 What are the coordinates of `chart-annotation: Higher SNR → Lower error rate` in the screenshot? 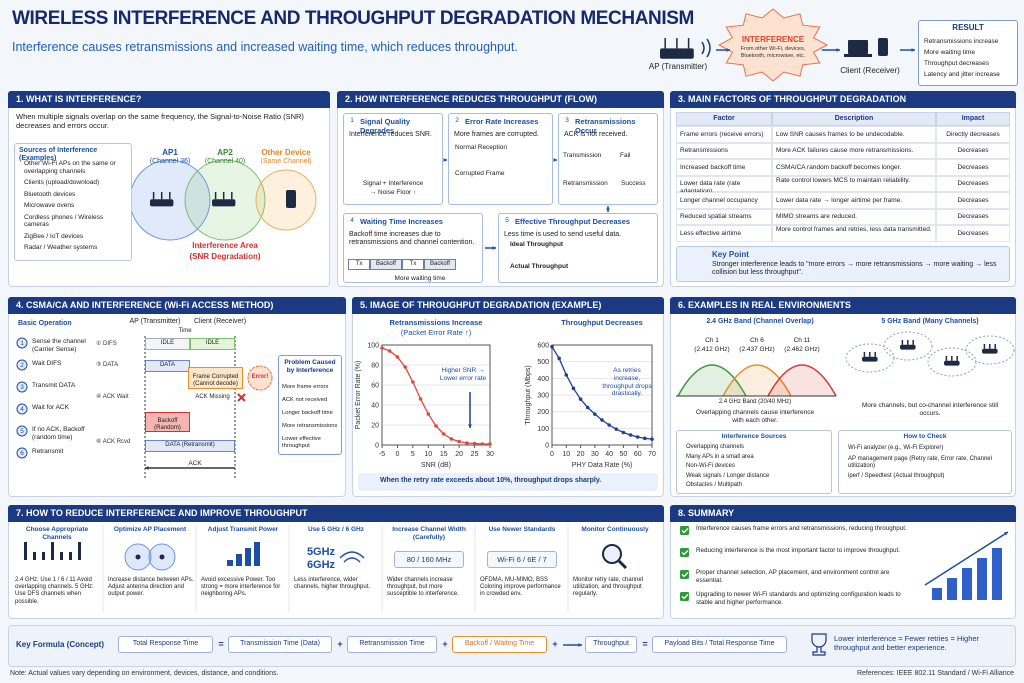 It's located at (463, 374).